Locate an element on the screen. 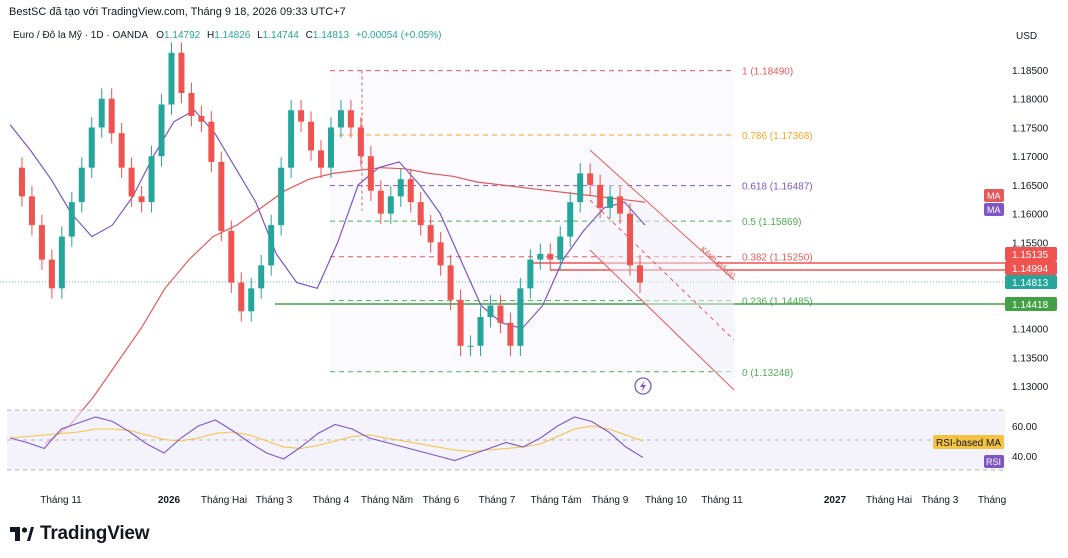 This screenshot has width=1068, height=558. channel-mid is located at coordinates (662, 270).